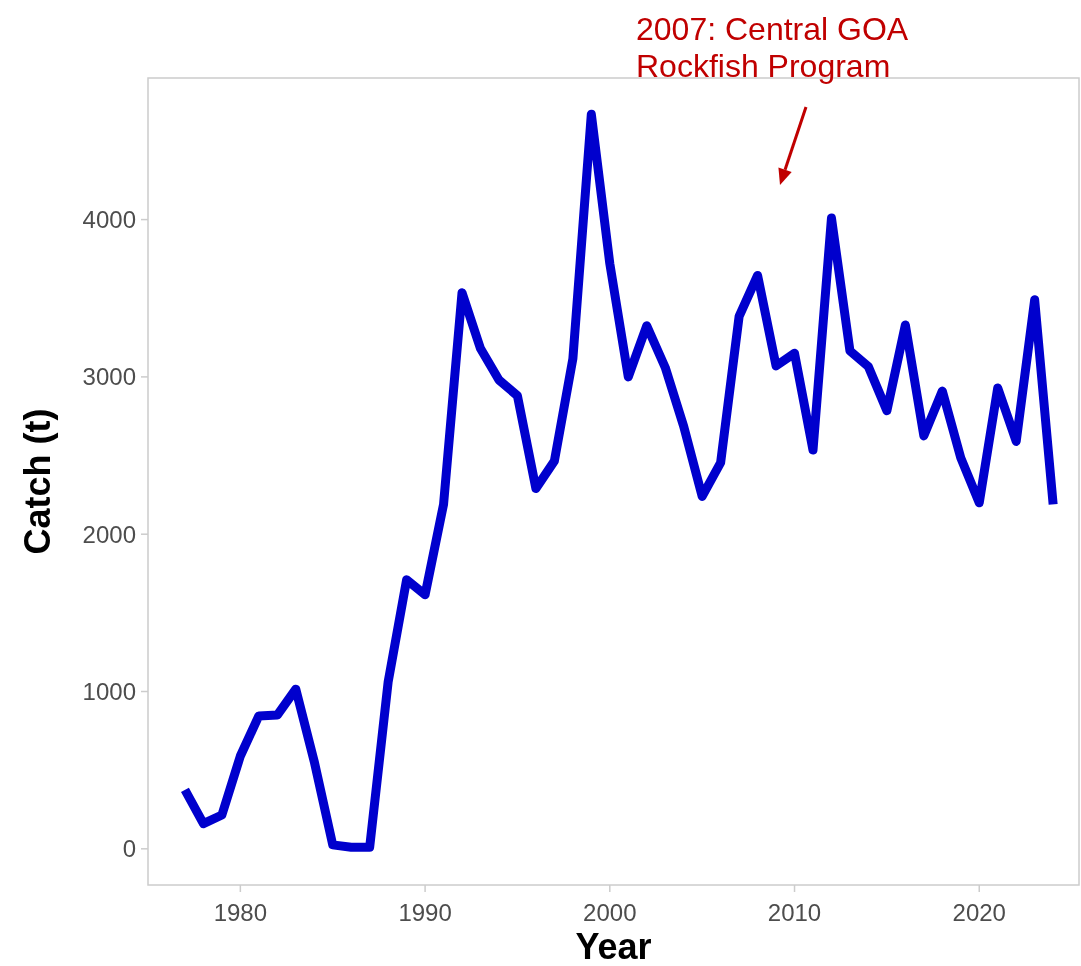 The height and width of the screenshot is (966, 1081). What do you see at coordinates (613, 946) in the screenshot?
I see `x-axis-title: Year` at bounding box center [613, 946].